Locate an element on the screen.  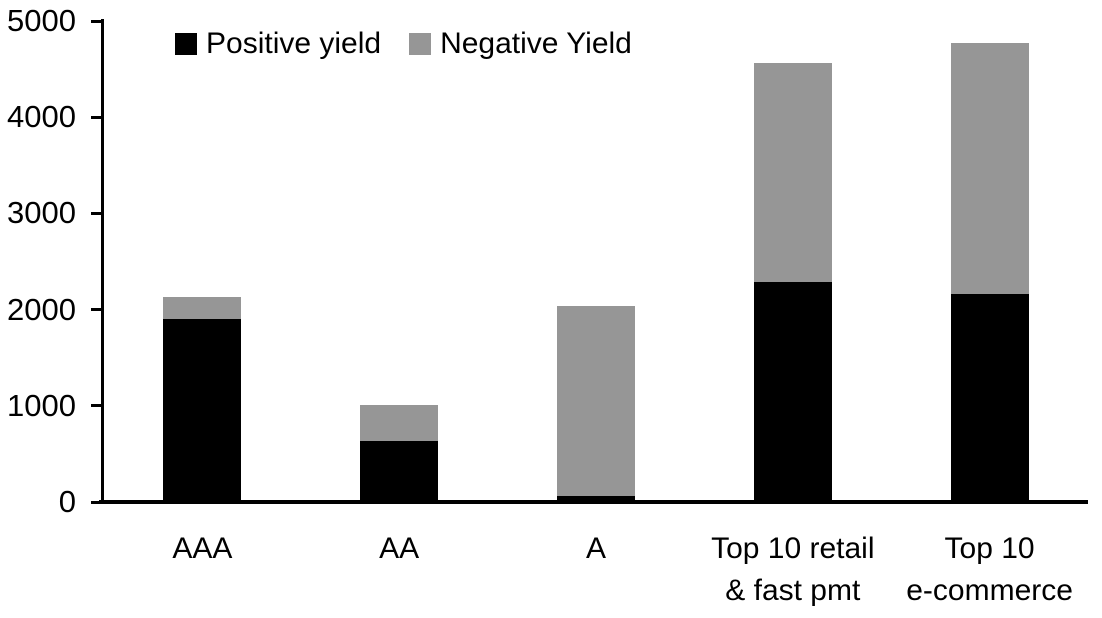
x-axis-category-label-line: AA is located at coordinates (399, 548).